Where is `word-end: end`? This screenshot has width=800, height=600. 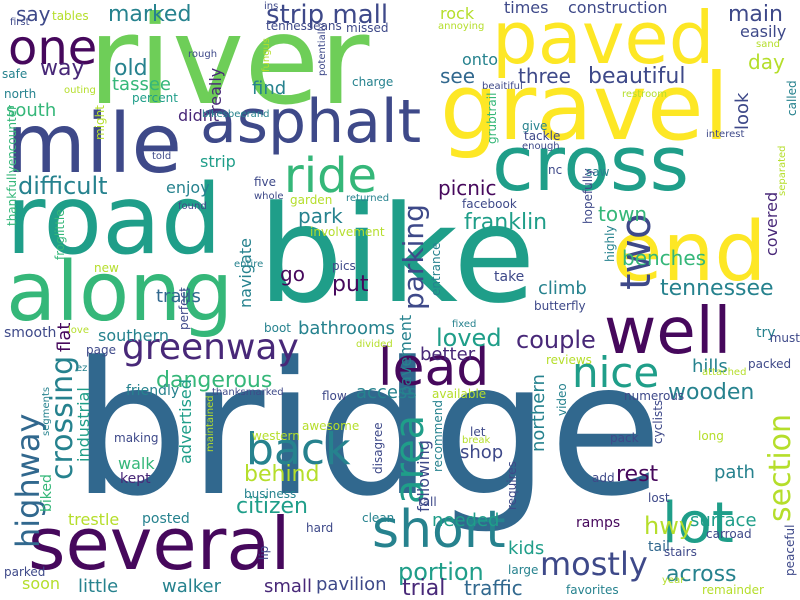
word-end: end is located at coordinates (689, 252).